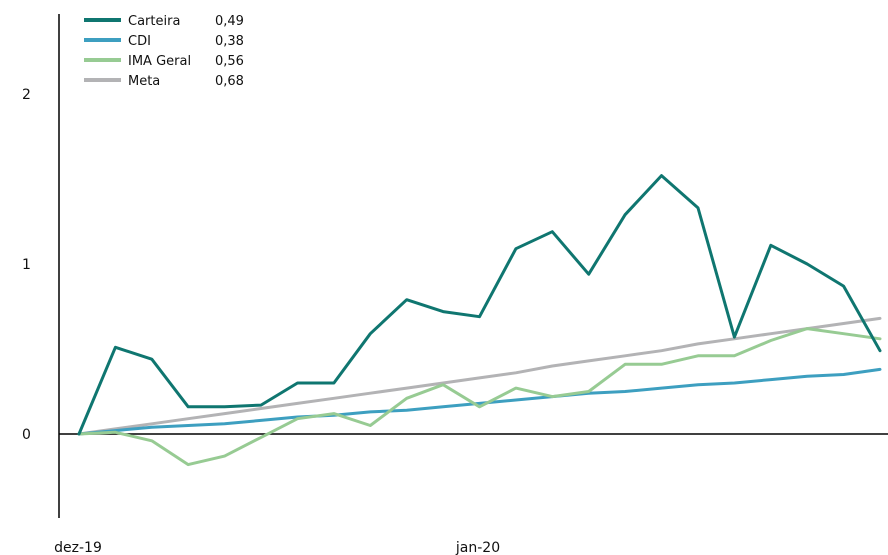 The height and width of the screenshot is (555, 888). What do you see at coordinates (139, 41) in the screenshot?
I see `legend-label: CDI` at bounding box center [139, 41].